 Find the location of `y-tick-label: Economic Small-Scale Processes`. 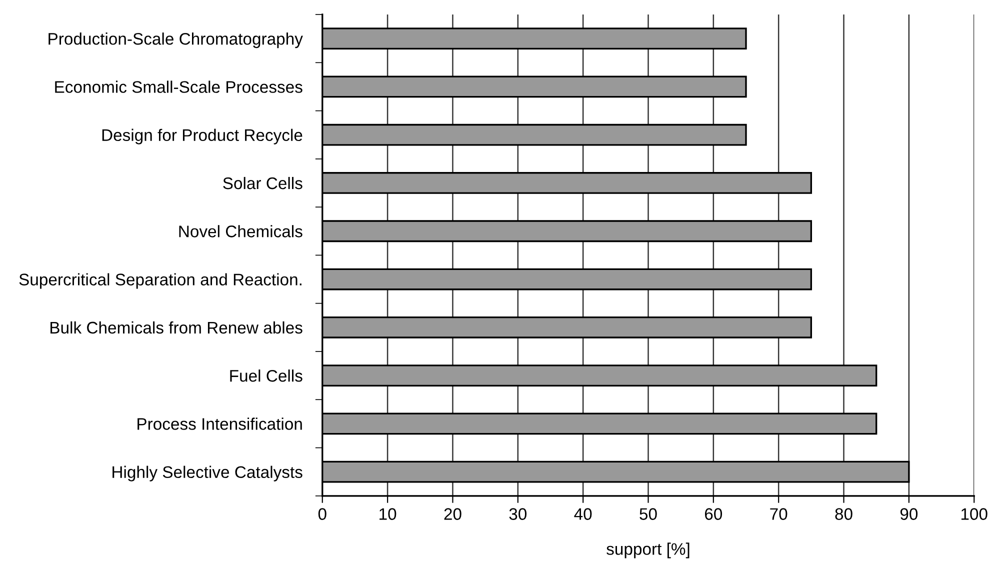

y-tick-label: Economic Small-Scale Processes is located at coordinates (178, 86).